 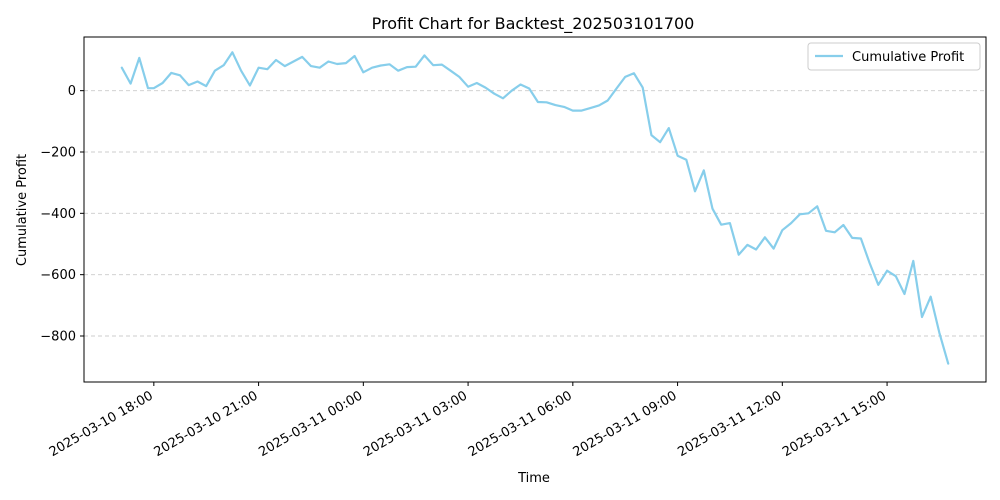 What do you see at coordinates (533, 24) in the screenshot?
I see `chart-title: Profit Chart for Backtest_202503101700` at bounding box center [533, 24].